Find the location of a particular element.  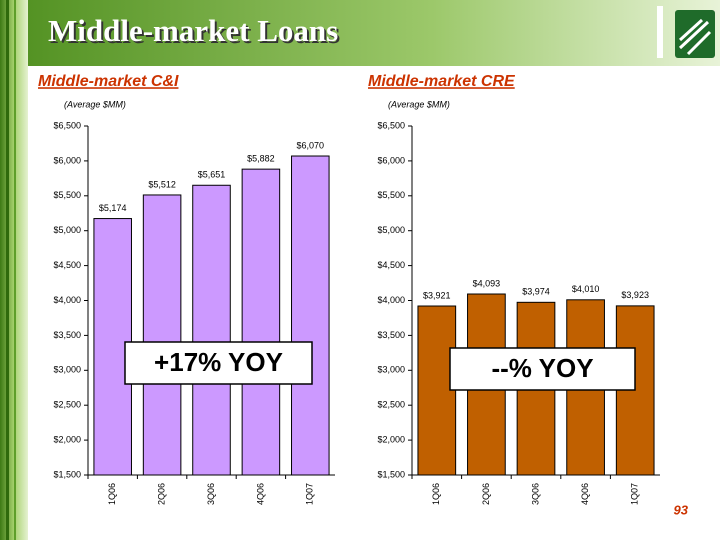

header-band is located at coordinates (360, 33).